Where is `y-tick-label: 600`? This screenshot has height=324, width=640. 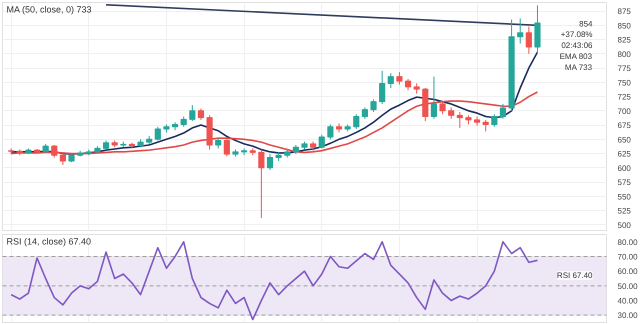 y-tick-label: 600 is located at coordinates (625, 168).